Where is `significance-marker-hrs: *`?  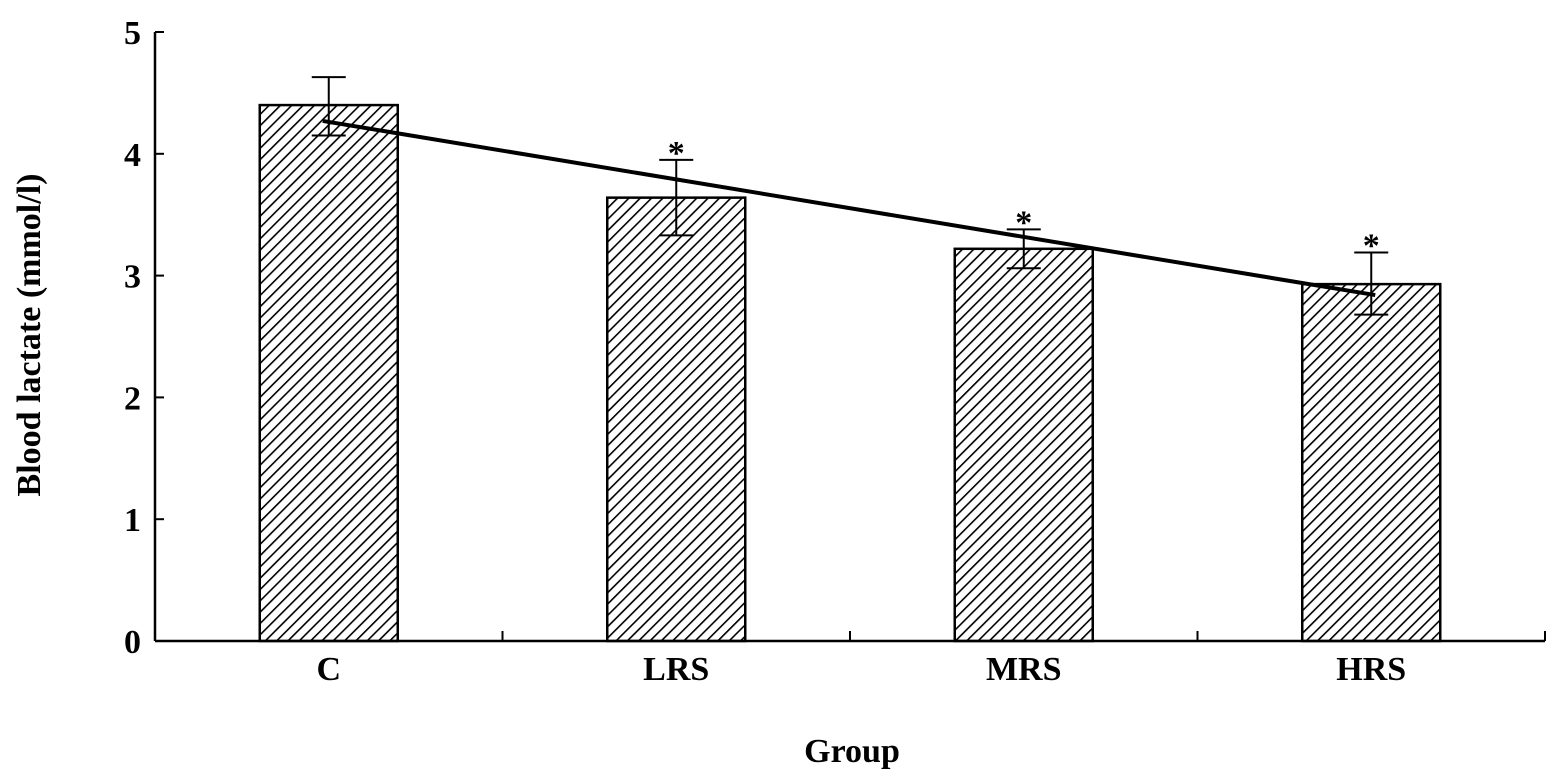
significance-marker-hrs: * is located at coordinates (1371, 245).